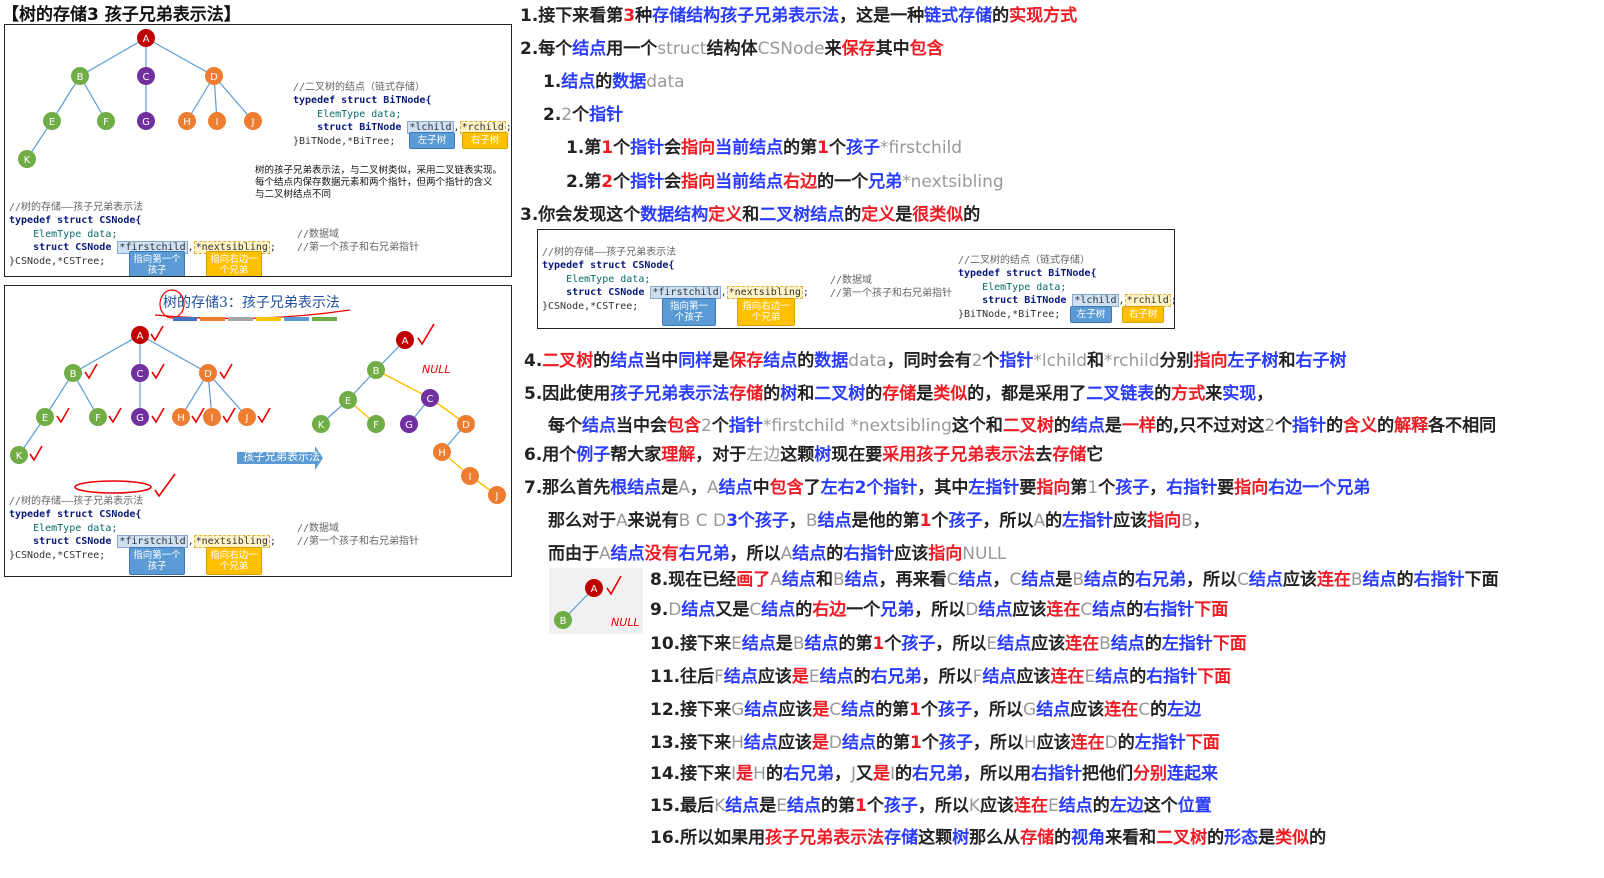 Image resolution: width=1604 pixels, height=878 pixels. I want to click on note-line: 1.结点的数据data, so click(614, 82).